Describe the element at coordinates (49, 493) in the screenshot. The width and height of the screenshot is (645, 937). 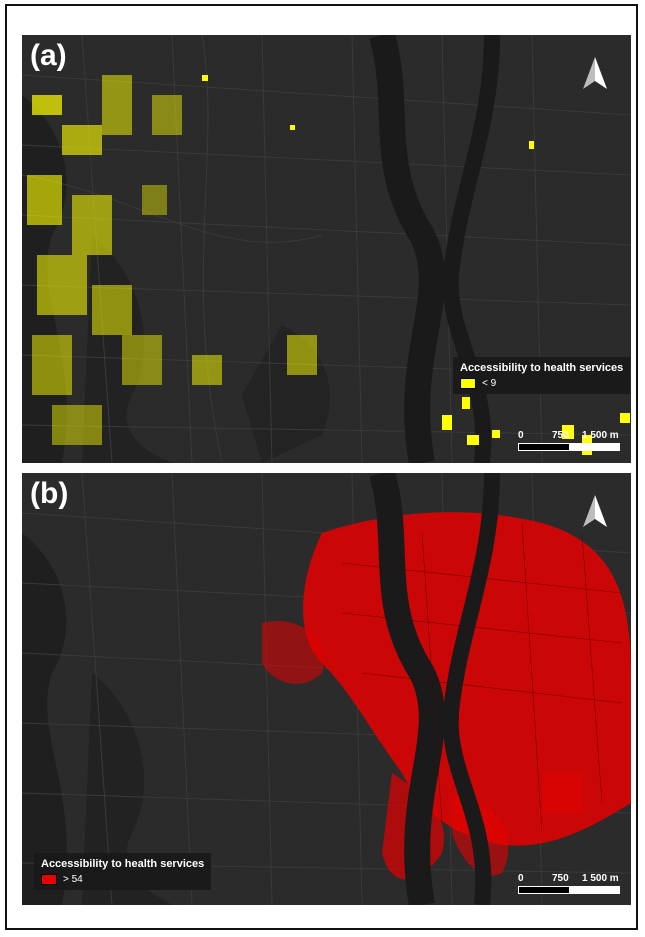
I see `panel-label-b: (b)` at that location.